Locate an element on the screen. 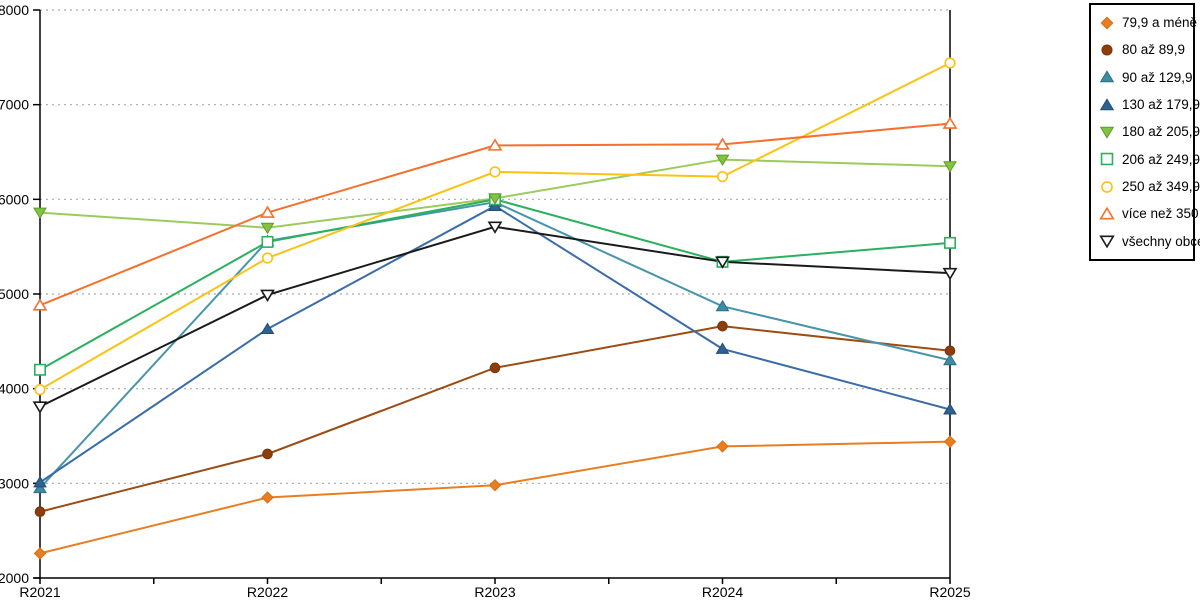 The width and height of the screenshot is (1200, 600). legend-label: 79,9 a méně is located at coordinates (1160, 23).